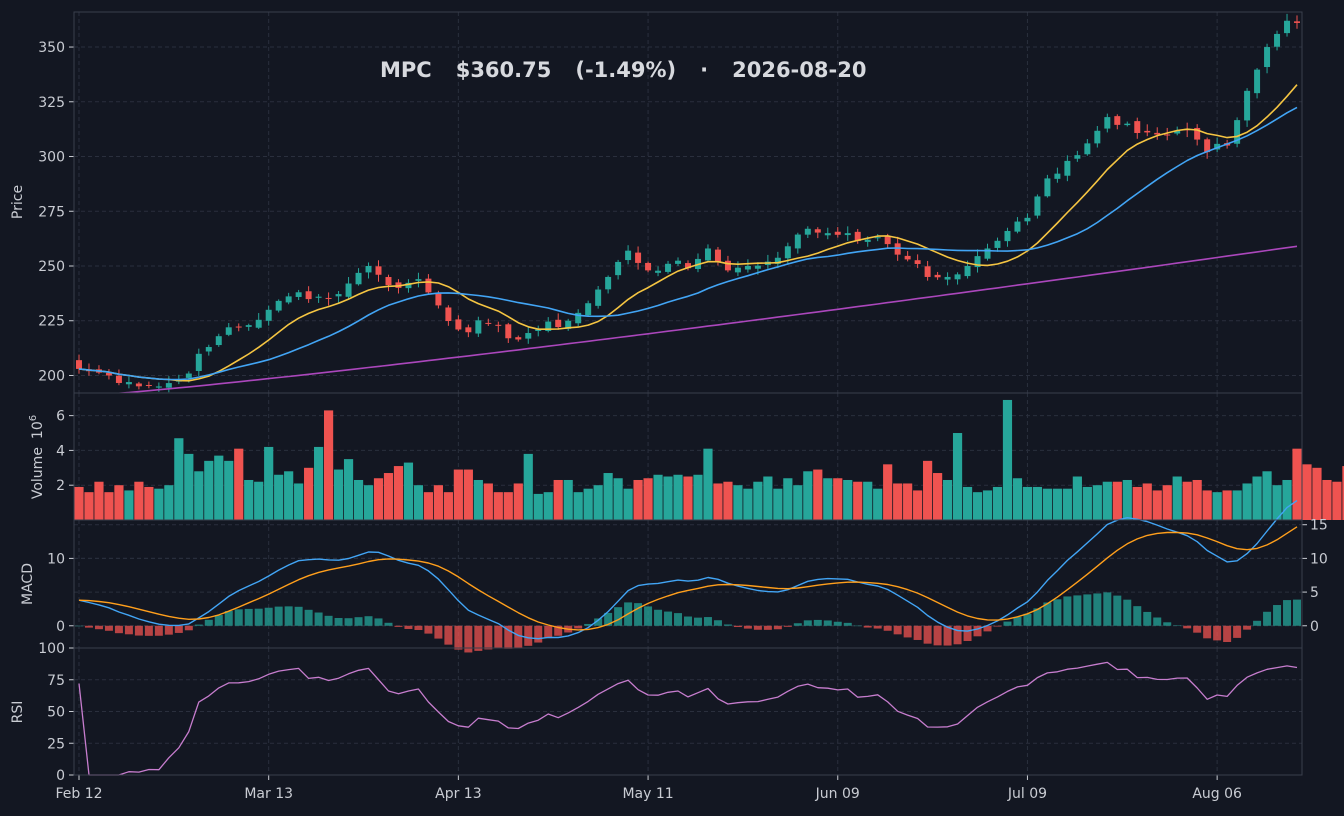 The width and height of the screenshot is (1344, 816). What do you see at coordinates (1314, 593) in the screenshot?
I see `macd-y-tick-label: 5` at bounding box center [1314, 593].